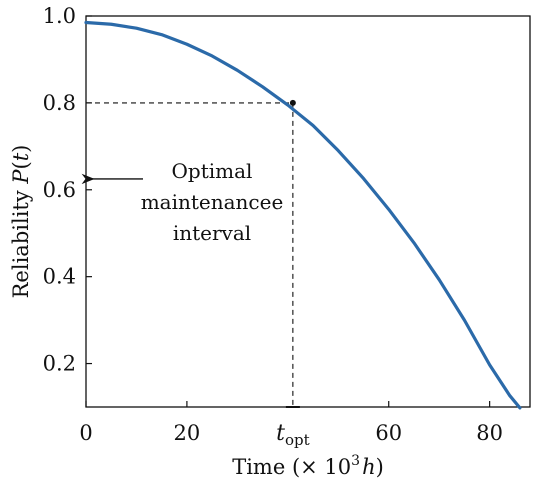 The width and height of the screenshot is (550, 496). Describe the element at coordinates (325, 467) in the screenshot. I see `x-axis-label-mult: × 10` at that location.